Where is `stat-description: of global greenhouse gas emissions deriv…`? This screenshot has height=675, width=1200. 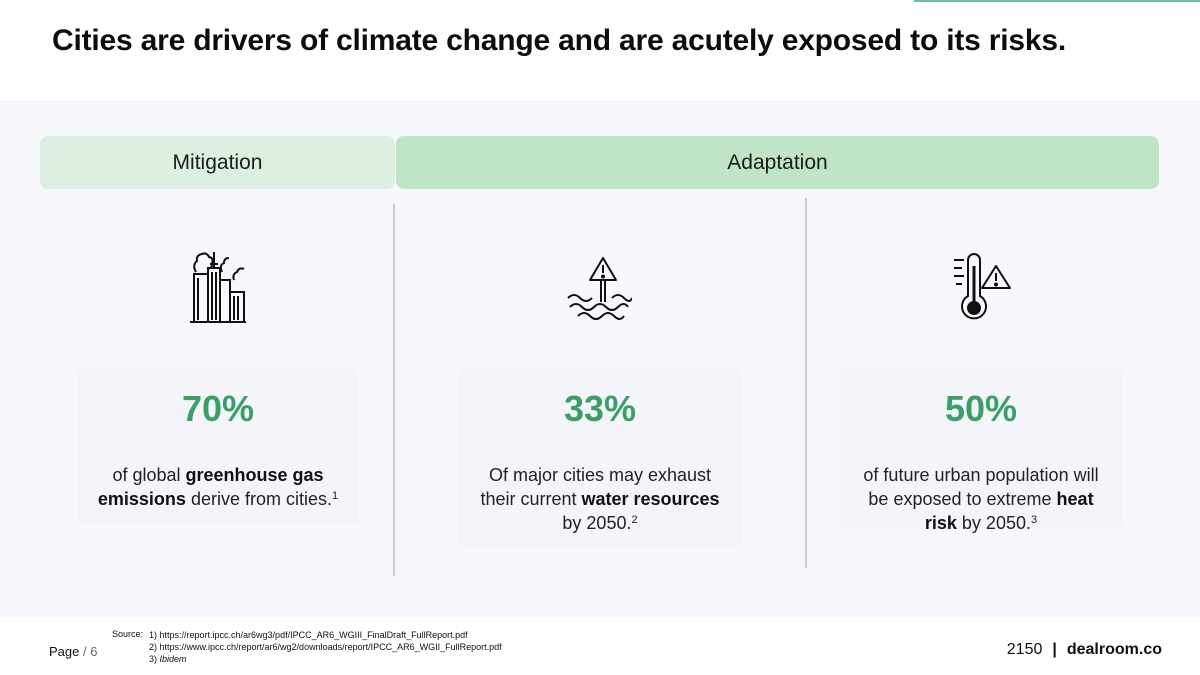 stat-description: of global greenhouse gas emissions deriv… is located at coordinates (218, 487).